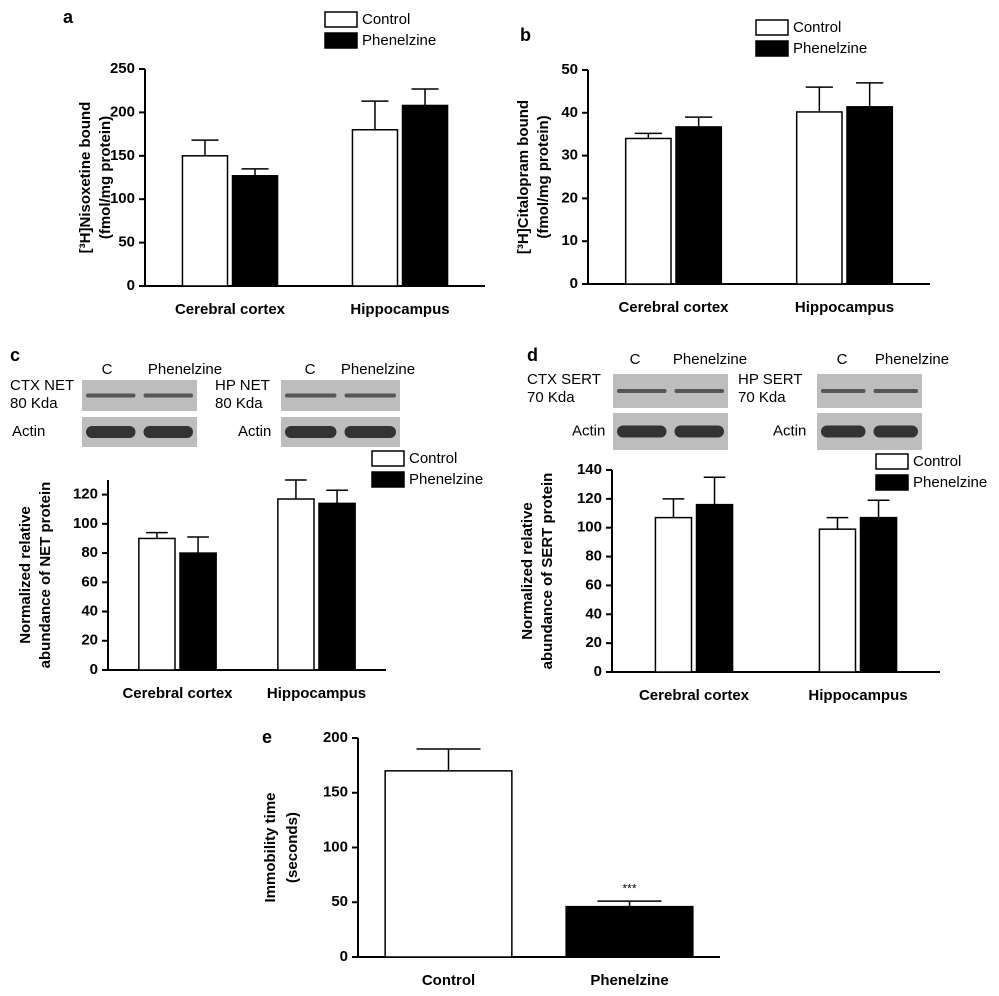  What do you see at coordinates (629, 980) in the screenshot?
I see `x-tick-label: Phenelzine` at bounding box center [629, 980].